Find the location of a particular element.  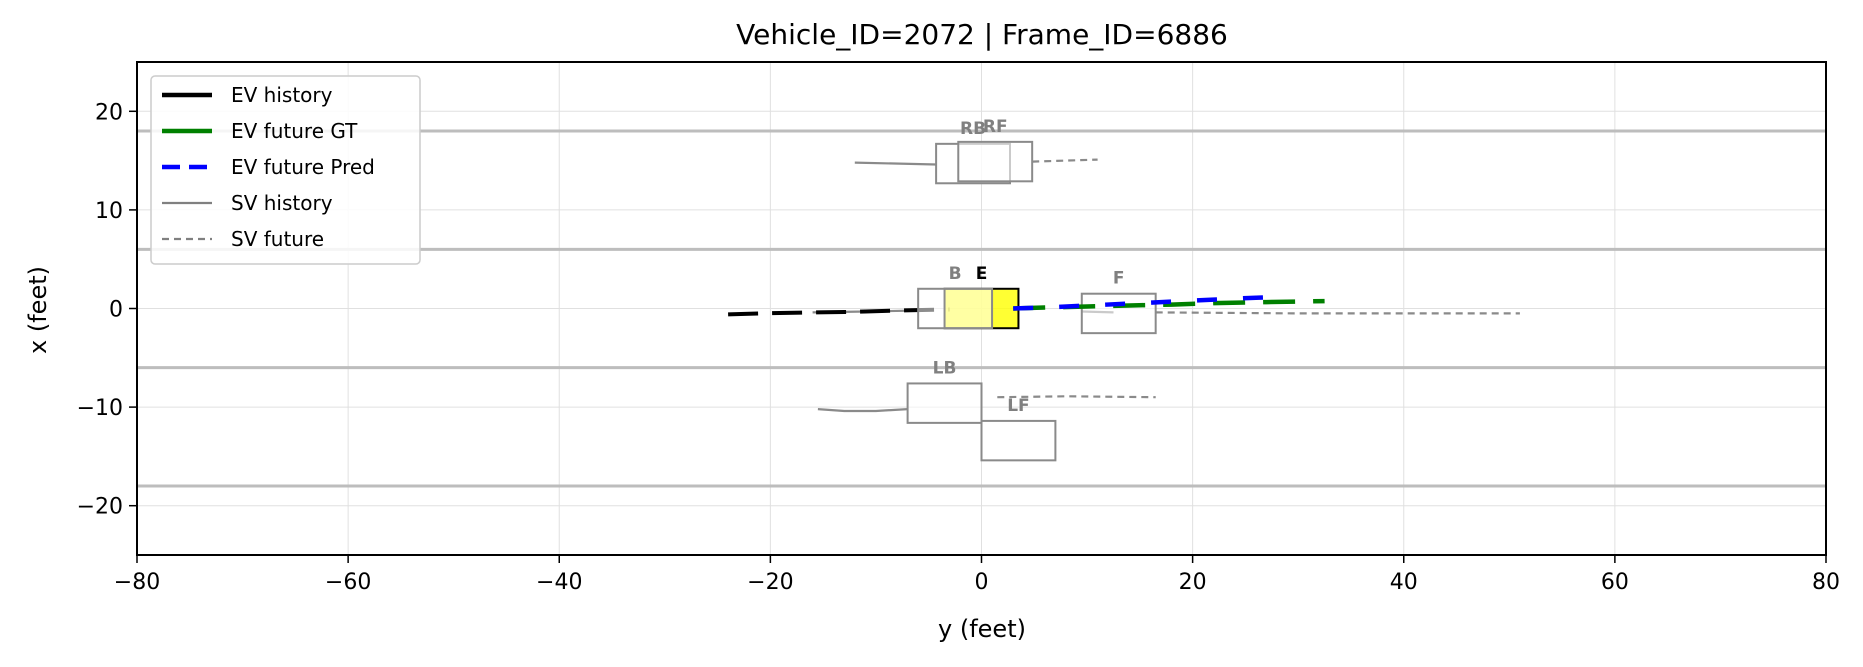

x-axis-label: y (feet) is located at coordinates (982, 629).